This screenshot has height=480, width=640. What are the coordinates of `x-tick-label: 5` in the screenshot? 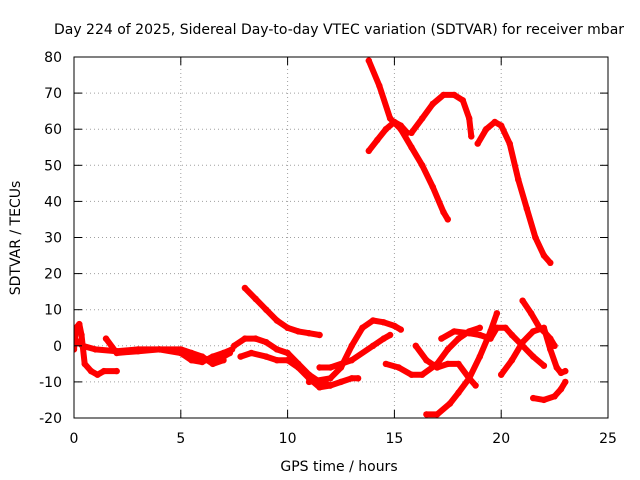 It's located at (180, 439).